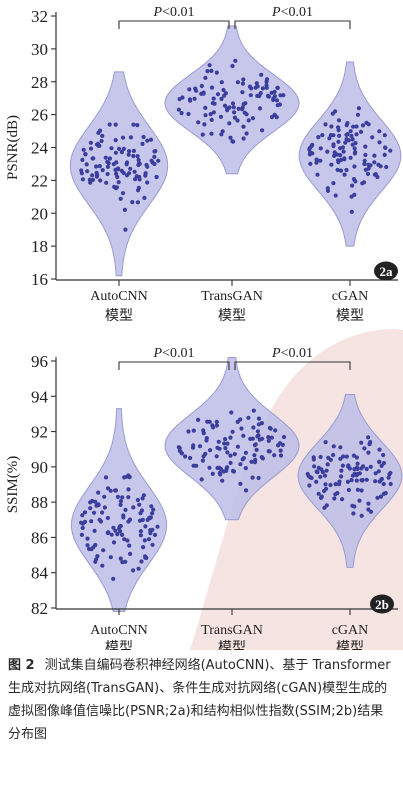 Image resolution: width=403 pixels, height=787 pixels. Describe the element at coordinates (386, 271) in the screenshot. I see `panel-tag-badge` at that location.